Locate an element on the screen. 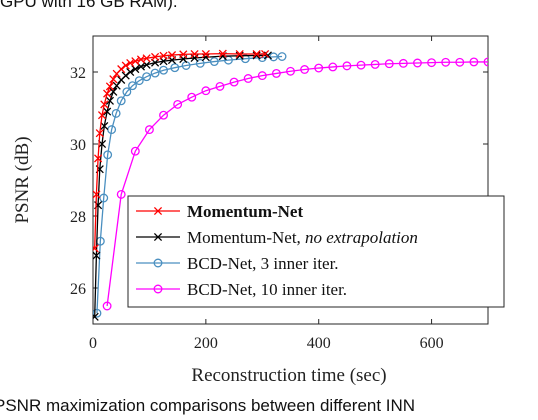 The image size is (538, 420). x-tick-label: 200 is located at coordinates (206, 343).